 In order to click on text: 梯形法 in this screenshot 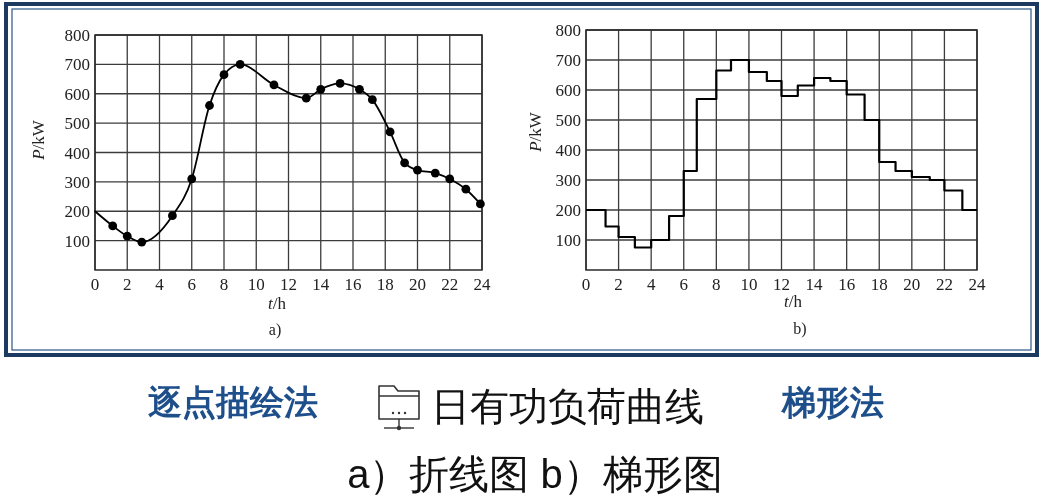, I will do `click(832, 402)`.